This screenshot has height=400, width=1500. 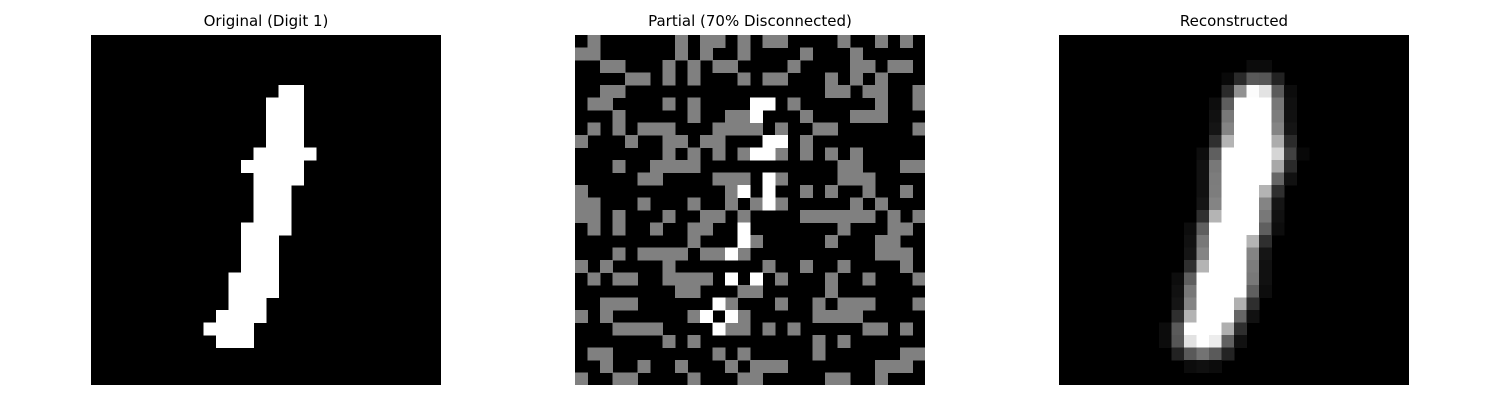 I want to click on panel-original-title: Original (Digit 1), so click(x=266, y=21).